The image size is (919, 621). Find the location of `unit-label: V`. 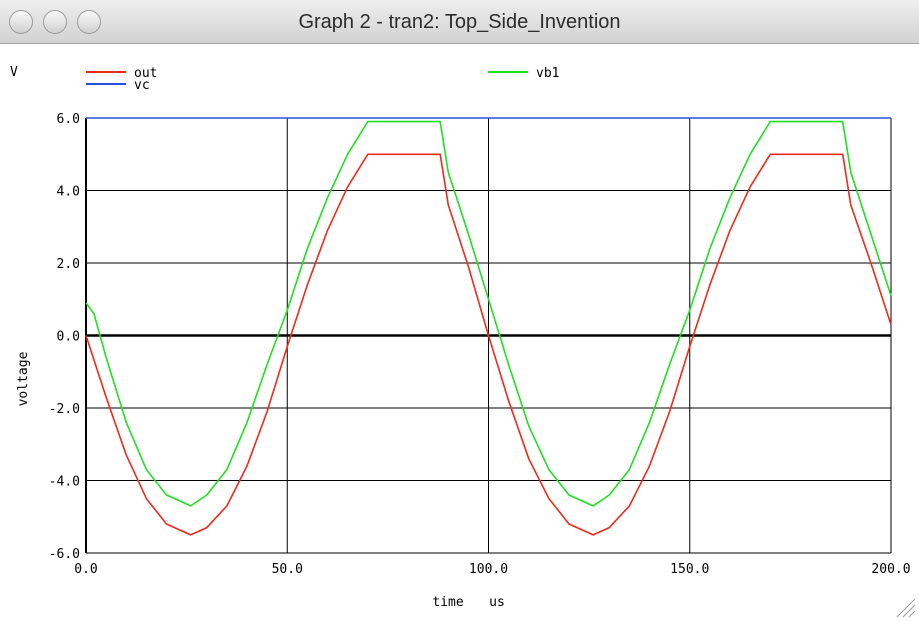

unit-label: V is located at coordinates (14, 72).